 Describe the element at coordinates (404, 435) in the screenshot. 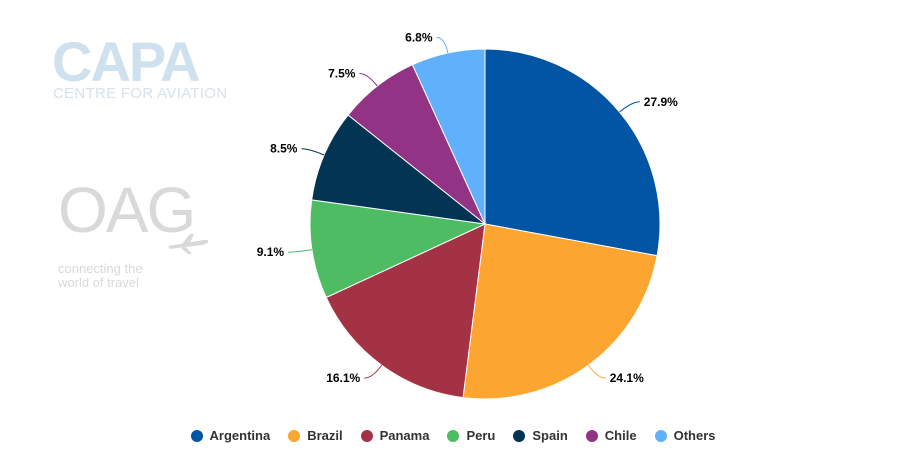

I see `legend-label-panama: Panama` at that location.